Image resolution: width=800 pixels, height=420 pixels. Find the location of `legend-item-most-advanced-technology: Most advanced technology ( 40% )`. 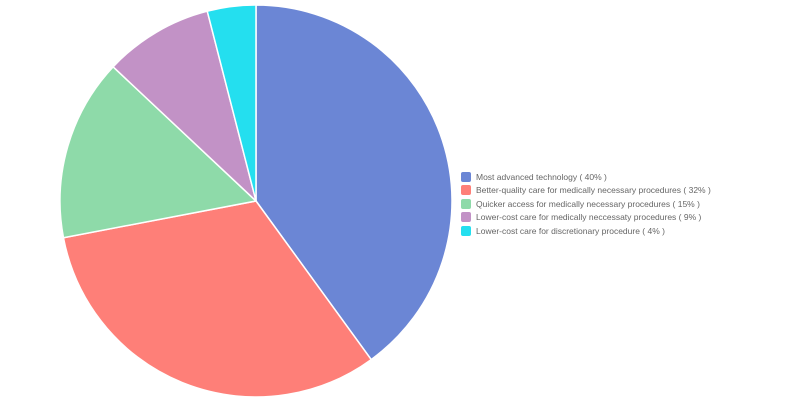

legend-item-most-advanced-technology: Most advanced technology ( 40% ) is located at coordinates (586, 177).